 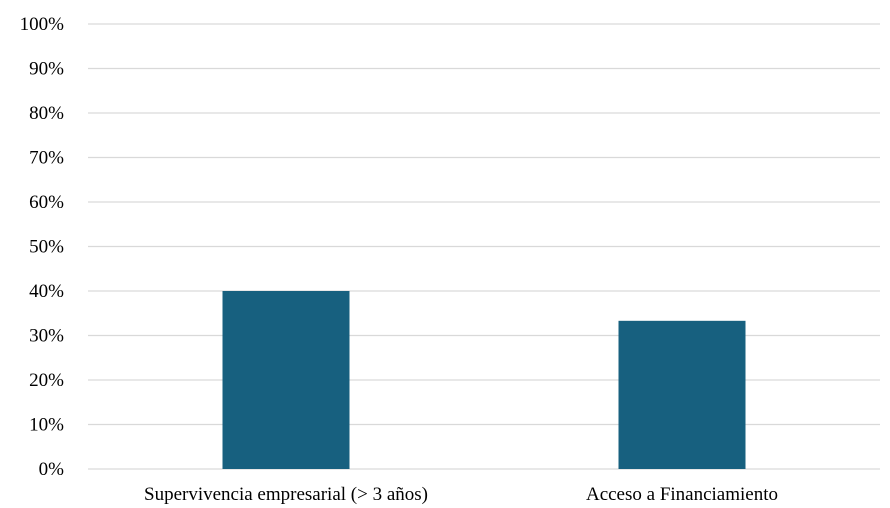 I want to click on x-category-label: Acceso a Financiamiento, so click(x=682, y=494).